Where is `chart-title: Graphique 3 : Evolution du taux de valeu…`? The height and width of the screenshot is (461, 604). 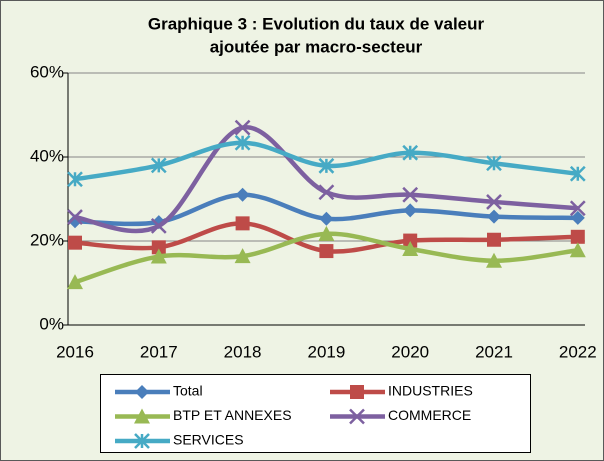 chart-title: Graphique 3 : Evolution du taux de valeu… is located at coordinates (316, 23).